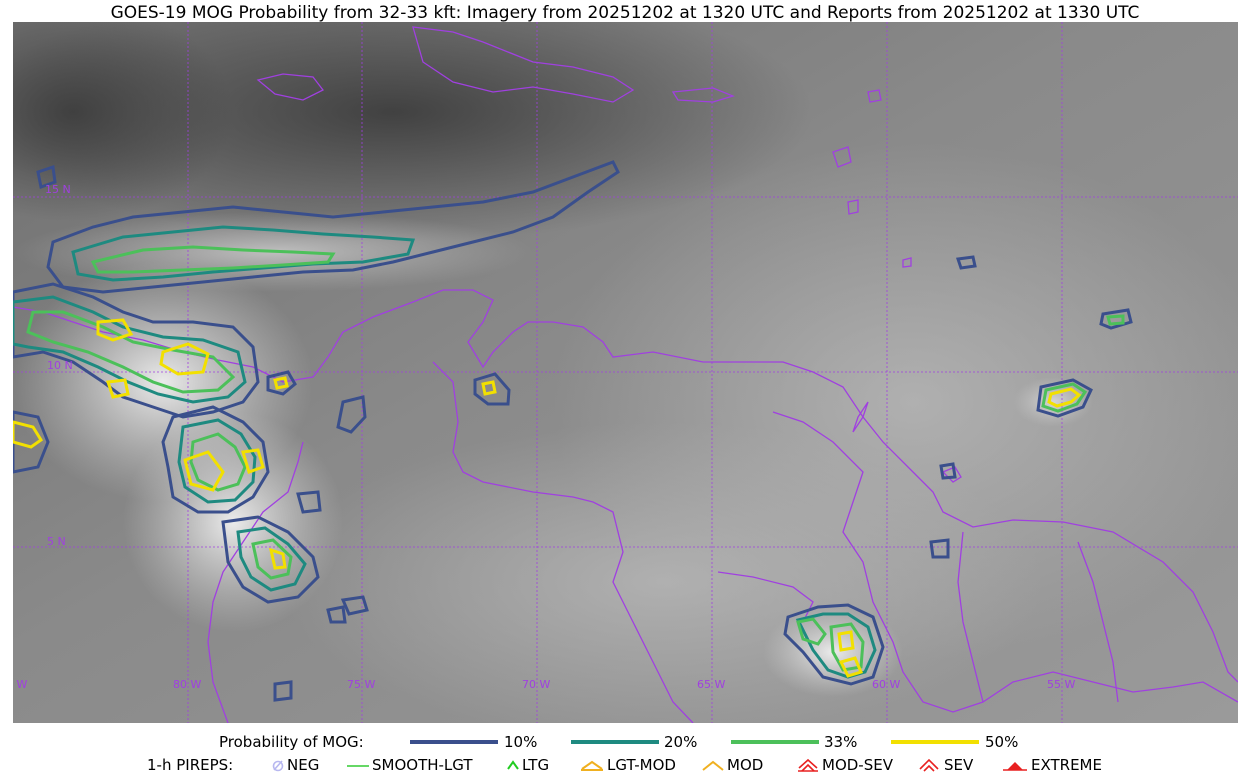 The image size is (1250, 782). Describe the element at coordinates (115, 330) in the screenshot. I see `contour-50-west-cluster-b` at that location.